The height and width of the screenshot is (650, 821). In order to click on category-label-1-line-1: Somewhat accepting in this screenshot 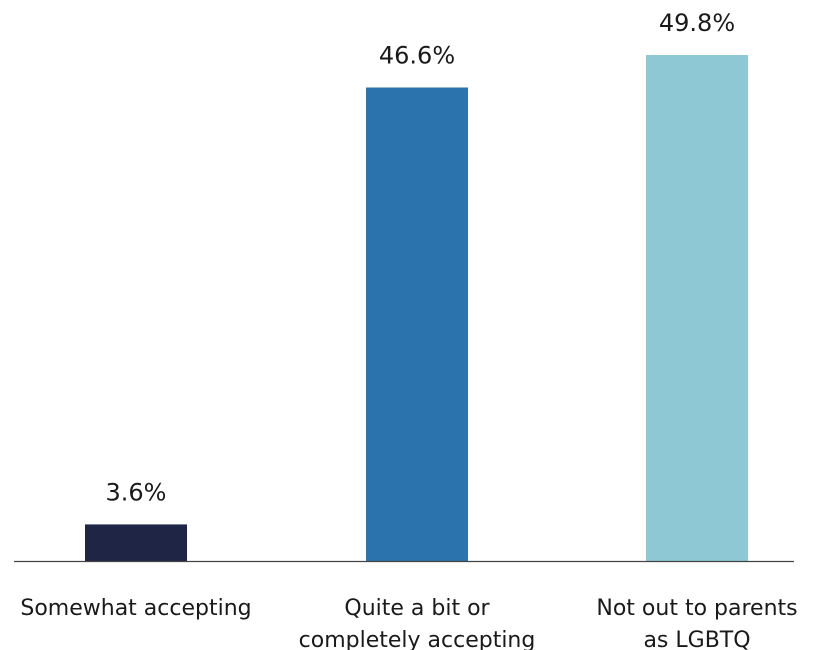, I will do `click(135, 608)`.